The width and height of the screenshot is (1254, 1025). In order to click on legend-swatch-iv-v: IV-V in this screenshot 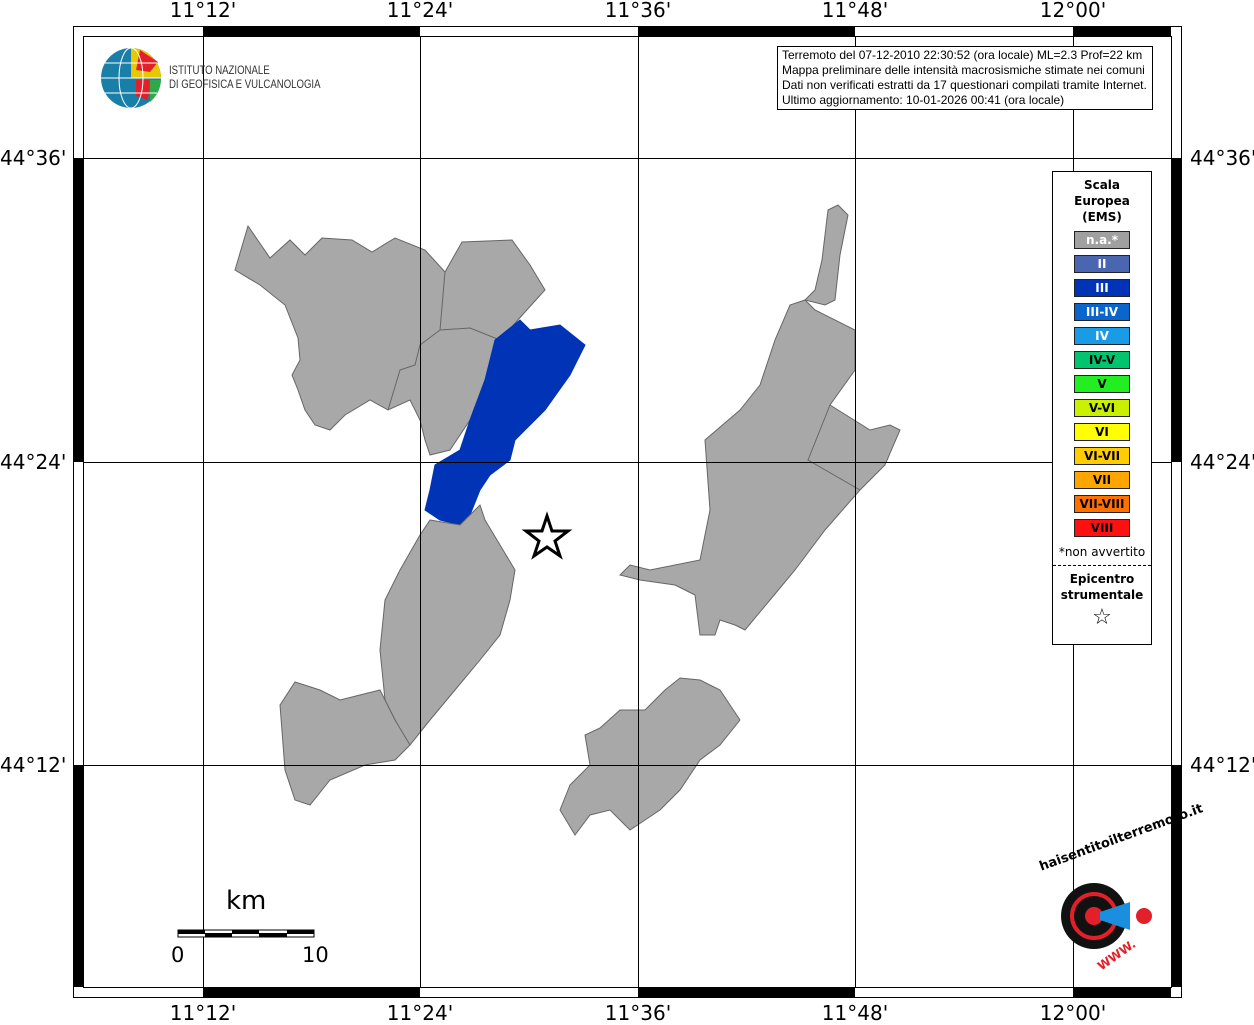, I will do `click(1102, 360)`.